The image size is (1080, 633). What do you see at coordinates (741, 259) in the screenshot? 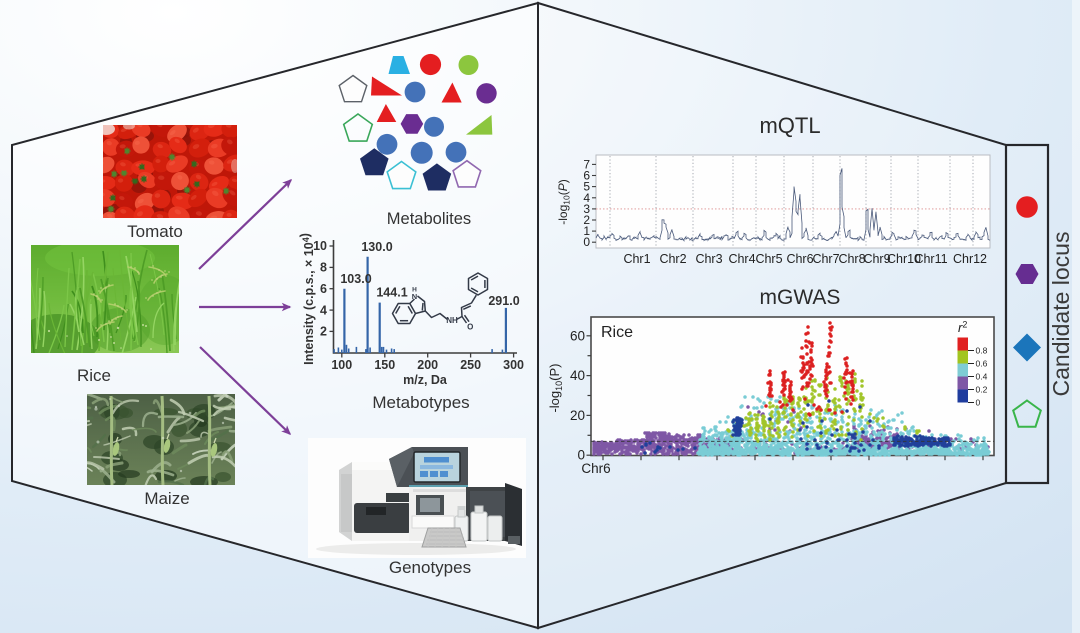
I see `svg-text: Chr4` at bounding box center [741, 259].